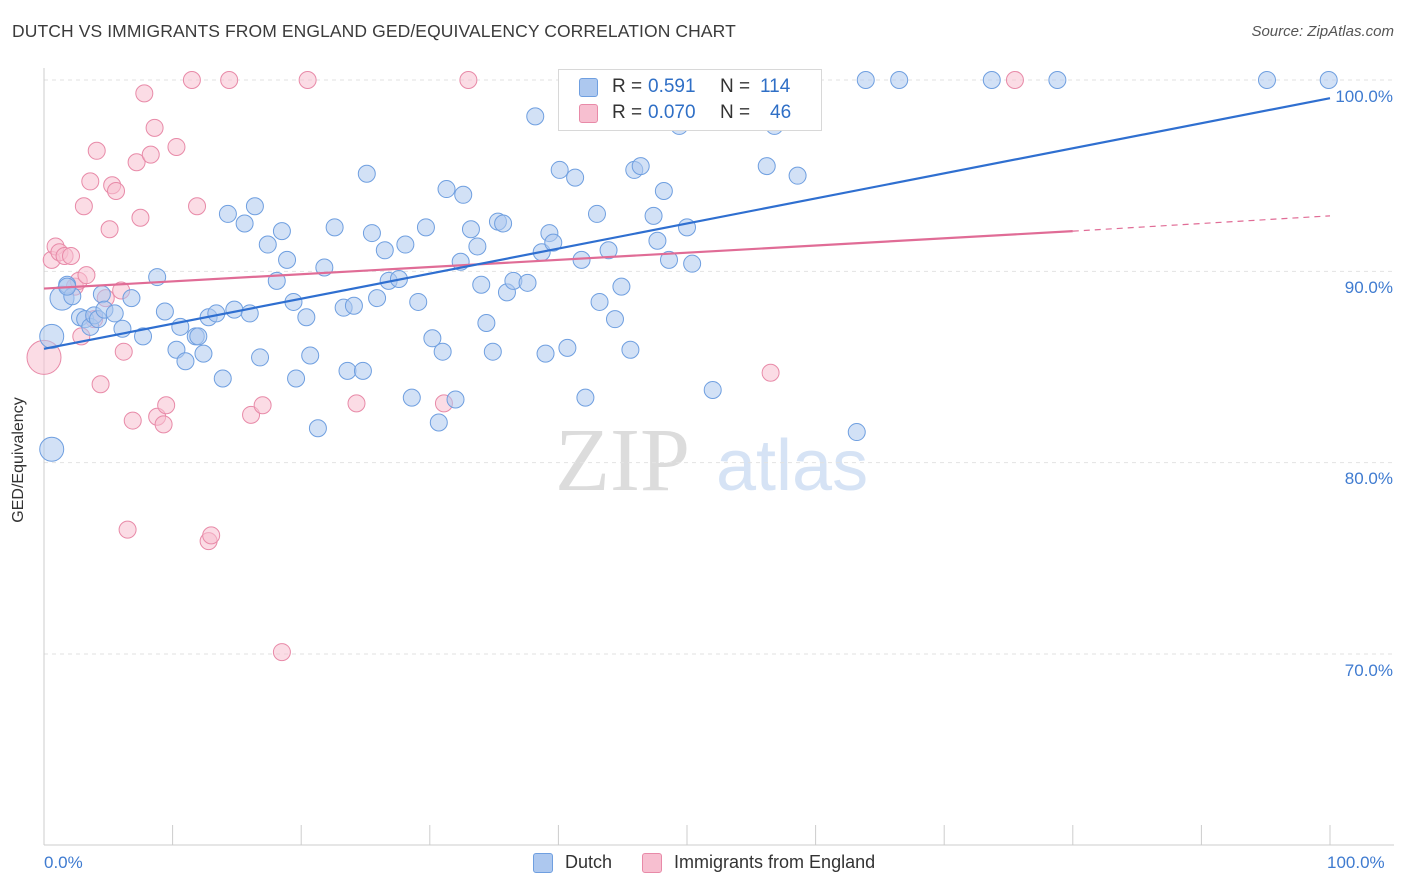 Image resolution: width=1406 pixels, height=892 pixels. Describe the element at coordinates (781, 112) in the screenshot. I see `england-n-value: 46` at that location.